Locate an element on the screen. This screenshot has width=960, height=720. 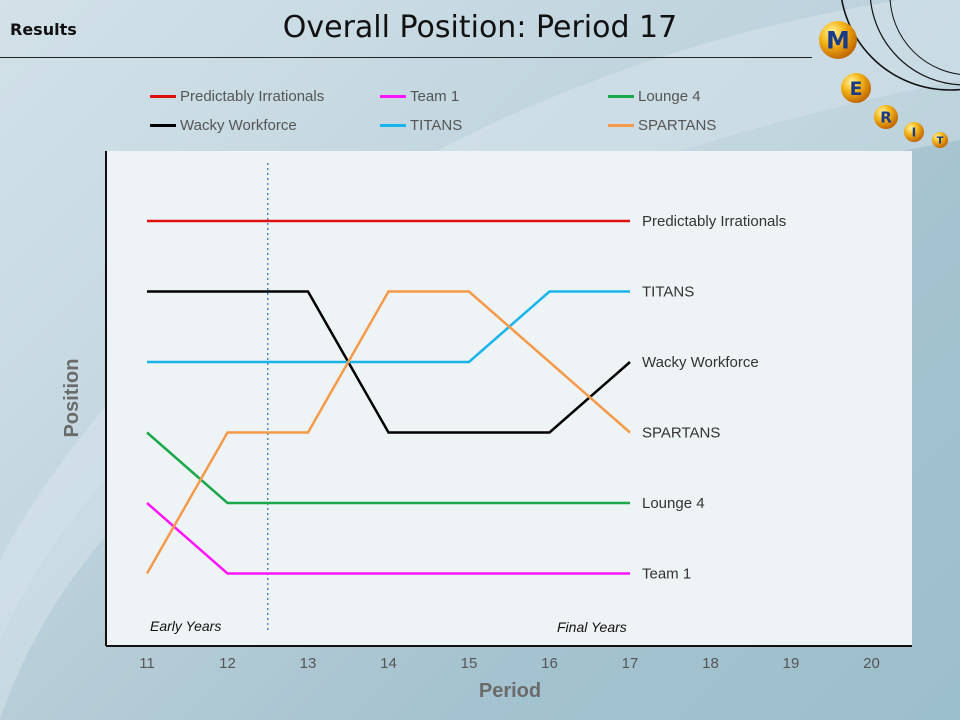
legend-item: TITANS is located at coordinates (421, 125).